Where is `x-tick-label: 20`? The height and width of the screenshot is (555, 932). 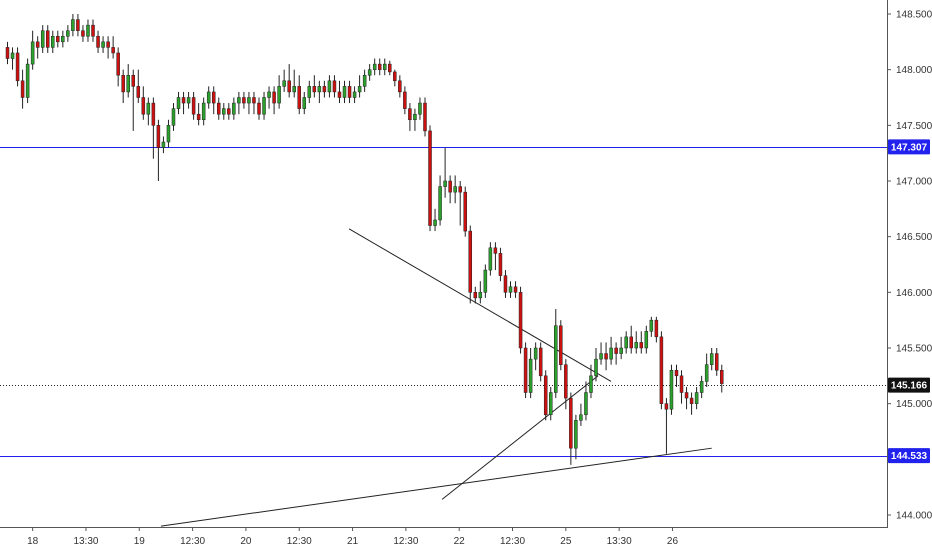
x-tick-label: 20 is located at coordinates (246, 541).